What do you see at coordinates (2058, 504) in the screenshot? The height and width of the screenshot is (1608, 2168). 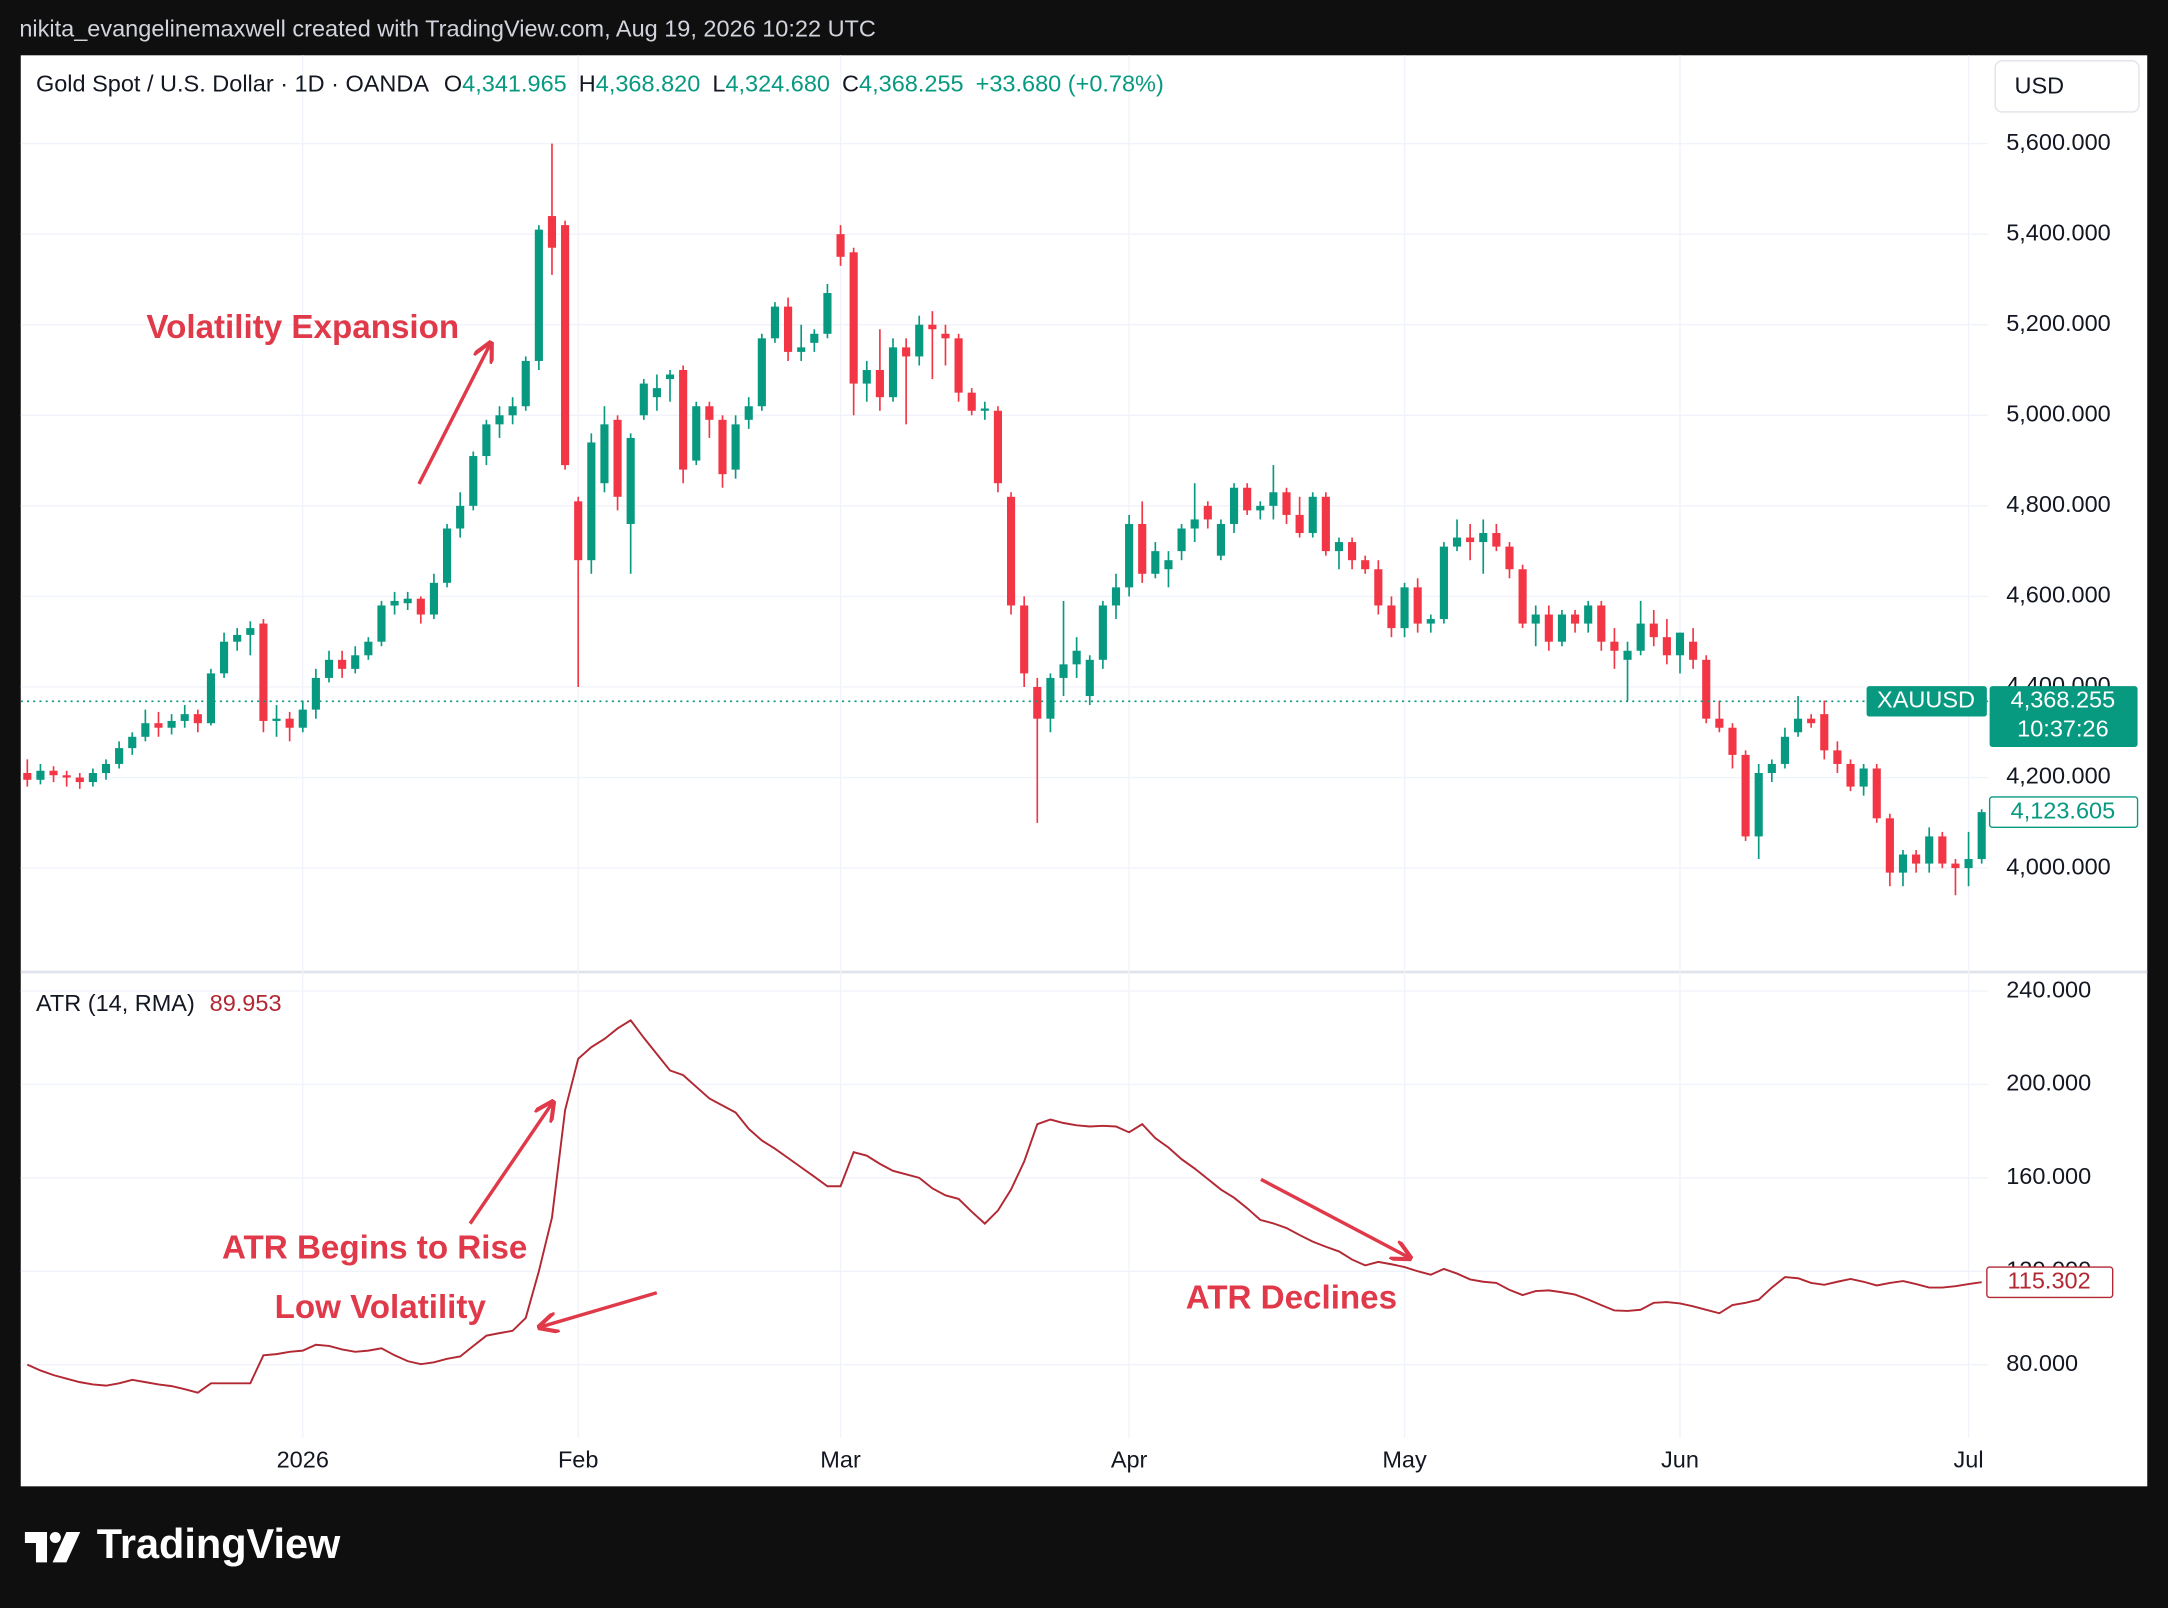 I see `y-tick-label: 4,800.000` at bounding box center [2058, 504].